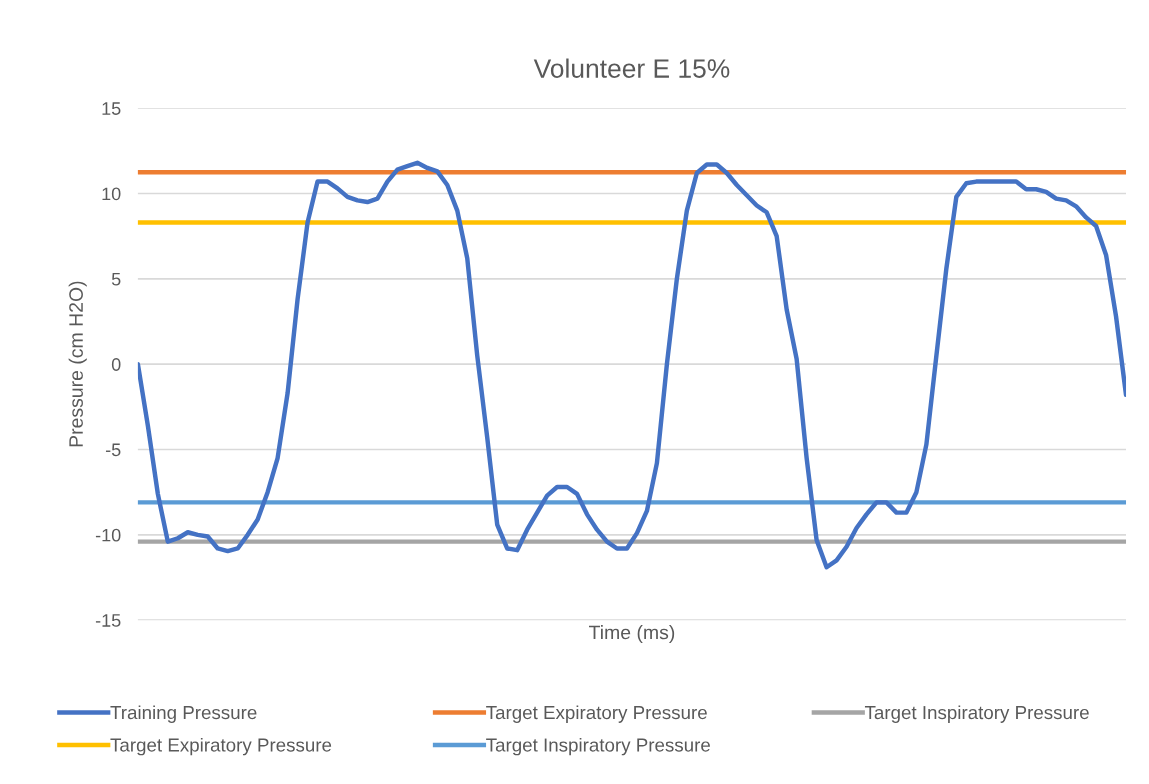 This screenshot has width=1149, height=784. Describe the element at coordinates (108, 620) in the screenshot. I see `y-tick-label: -15` at that location.